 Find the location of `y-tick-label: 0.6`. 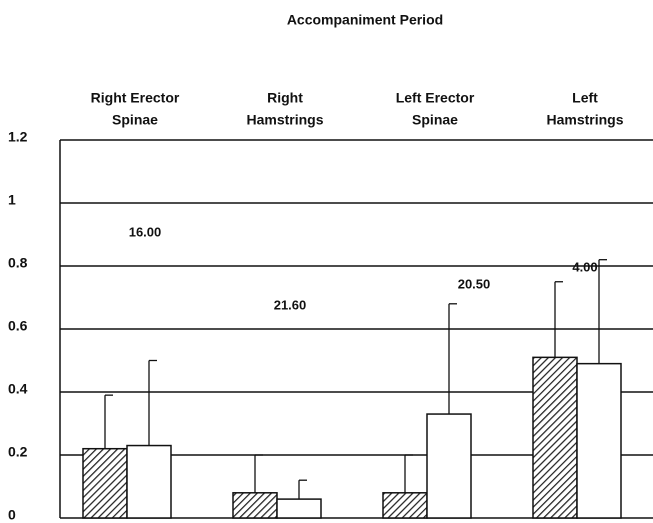

y-tick-label: 0.6 is located at coordinates (18, 326).